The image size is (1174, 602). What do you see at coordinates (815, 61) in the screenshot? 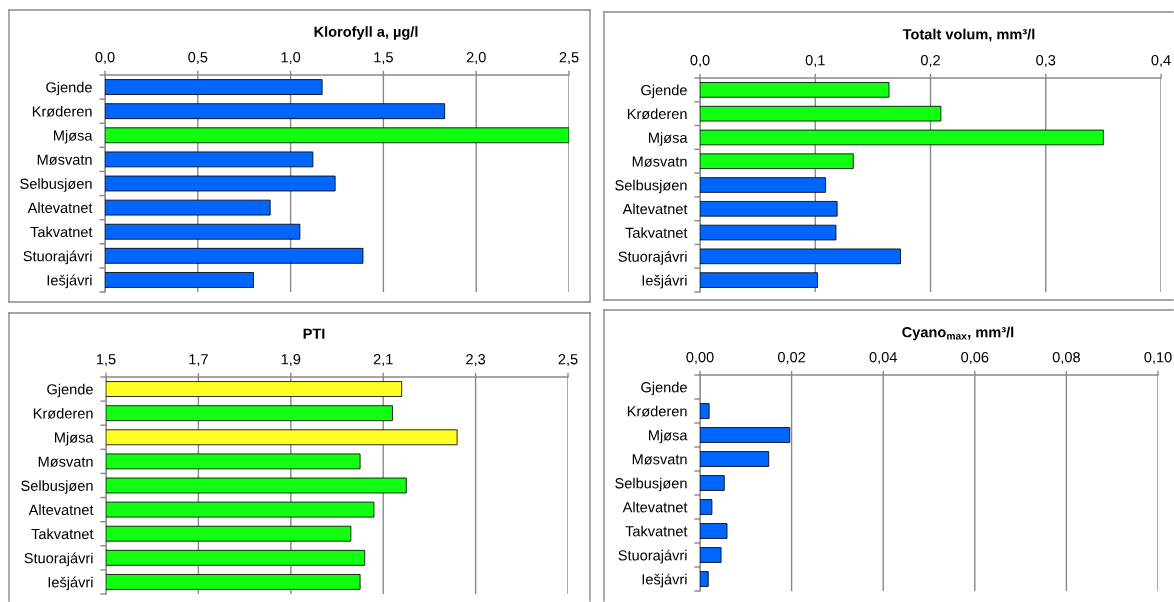
I see `x-tick-label: 0,1` at bounding box center [815, 61].